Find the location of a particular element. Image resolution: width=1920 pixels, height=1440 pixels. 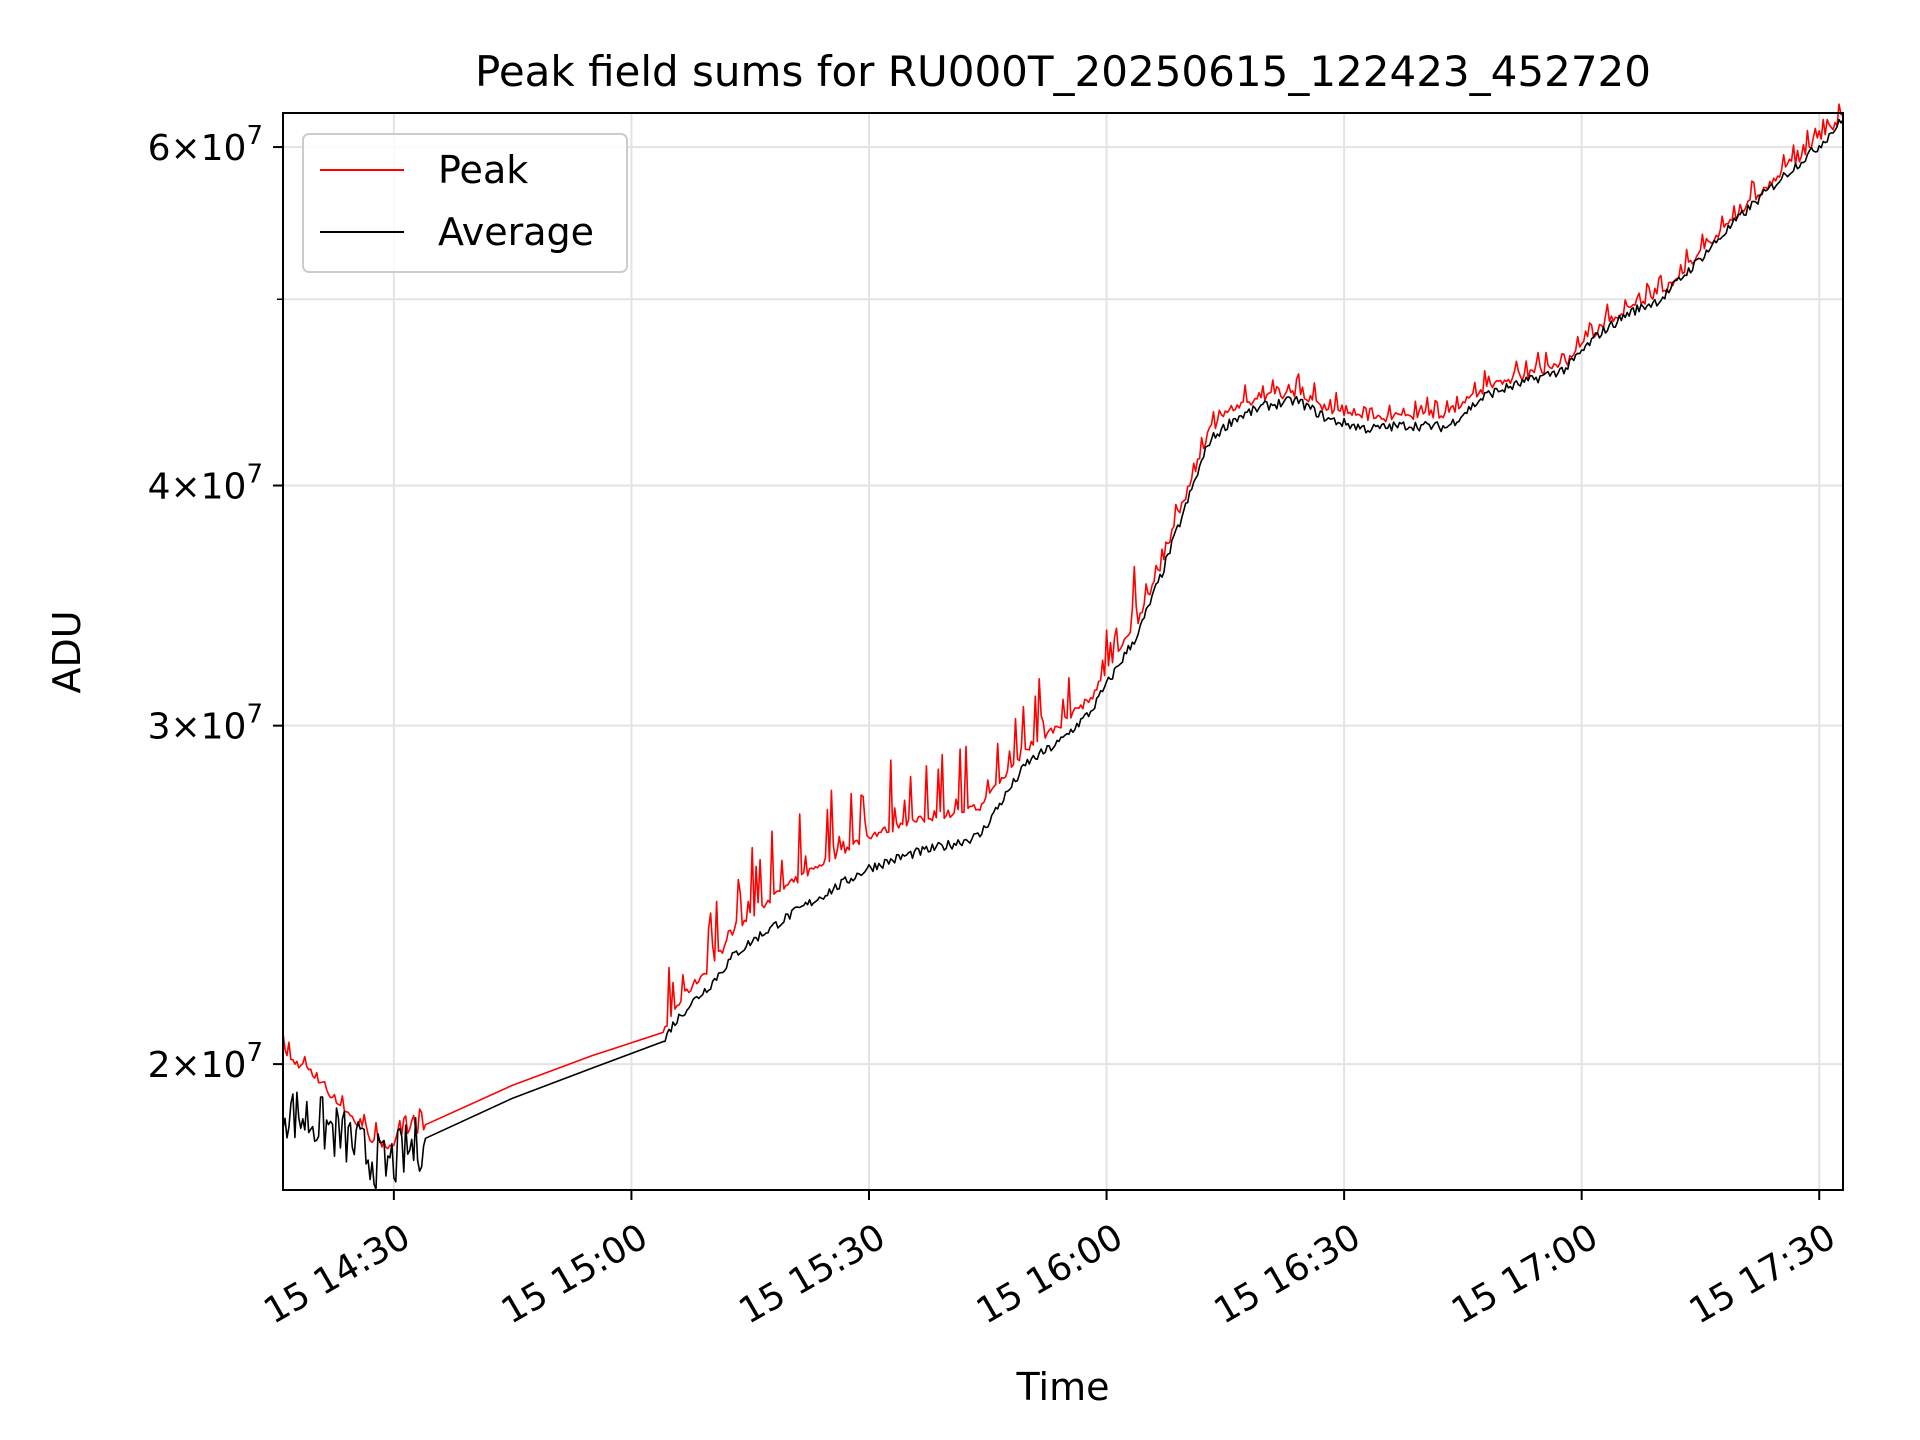

x-tick-label: 15 17:30 is located at coordinates (1763, 1274).